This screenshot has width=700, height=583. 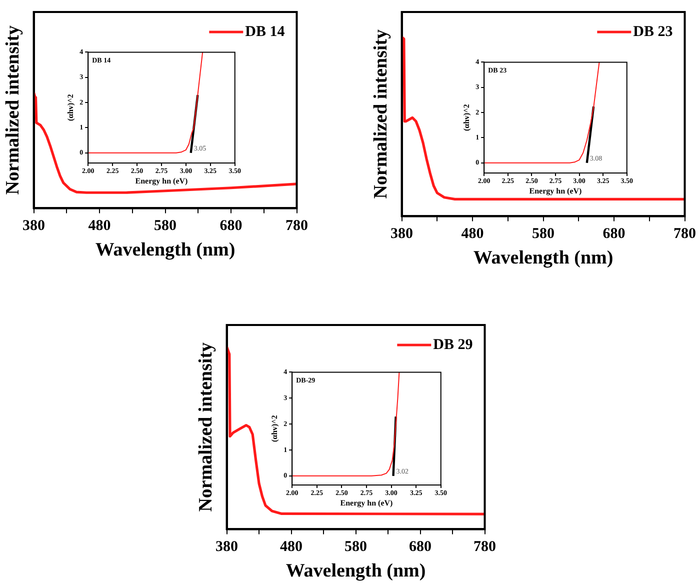 I want to click on legend-label: DB 23, so click(x=653, y=32).